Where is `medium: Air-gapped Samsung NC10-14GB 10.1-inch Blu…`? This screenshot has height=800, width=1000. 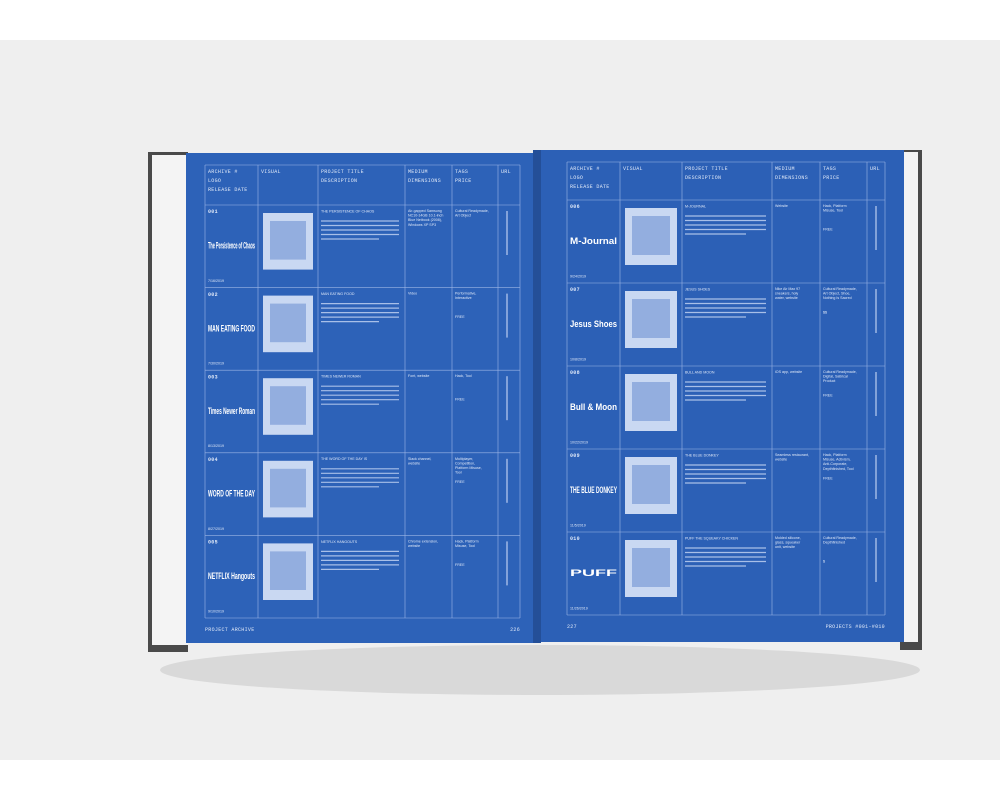 medium: Air-gapped Samsung NC10-14GB 10.1-inch Blu… is located at coordinates (425, 218).